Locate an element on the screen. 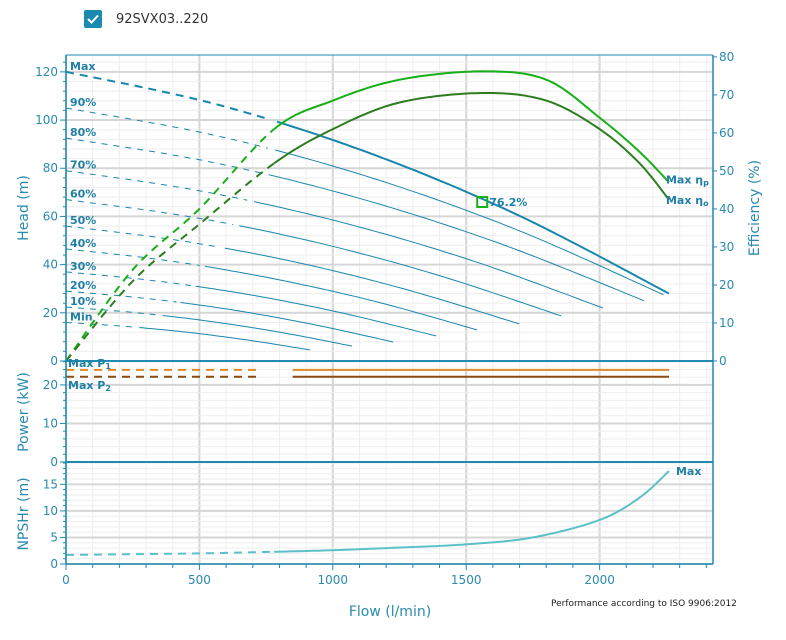  npsh-tick-label: 15 is located at coordinates (50, 484).